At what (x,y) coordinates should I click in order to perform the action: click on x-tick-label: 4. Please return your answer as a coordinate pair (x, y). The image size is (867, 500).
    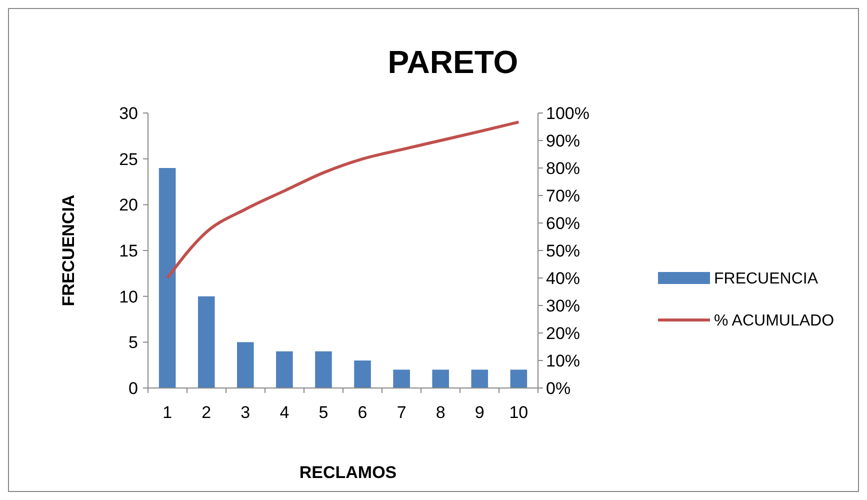
    Looking at the image, I should click on (285, 412).